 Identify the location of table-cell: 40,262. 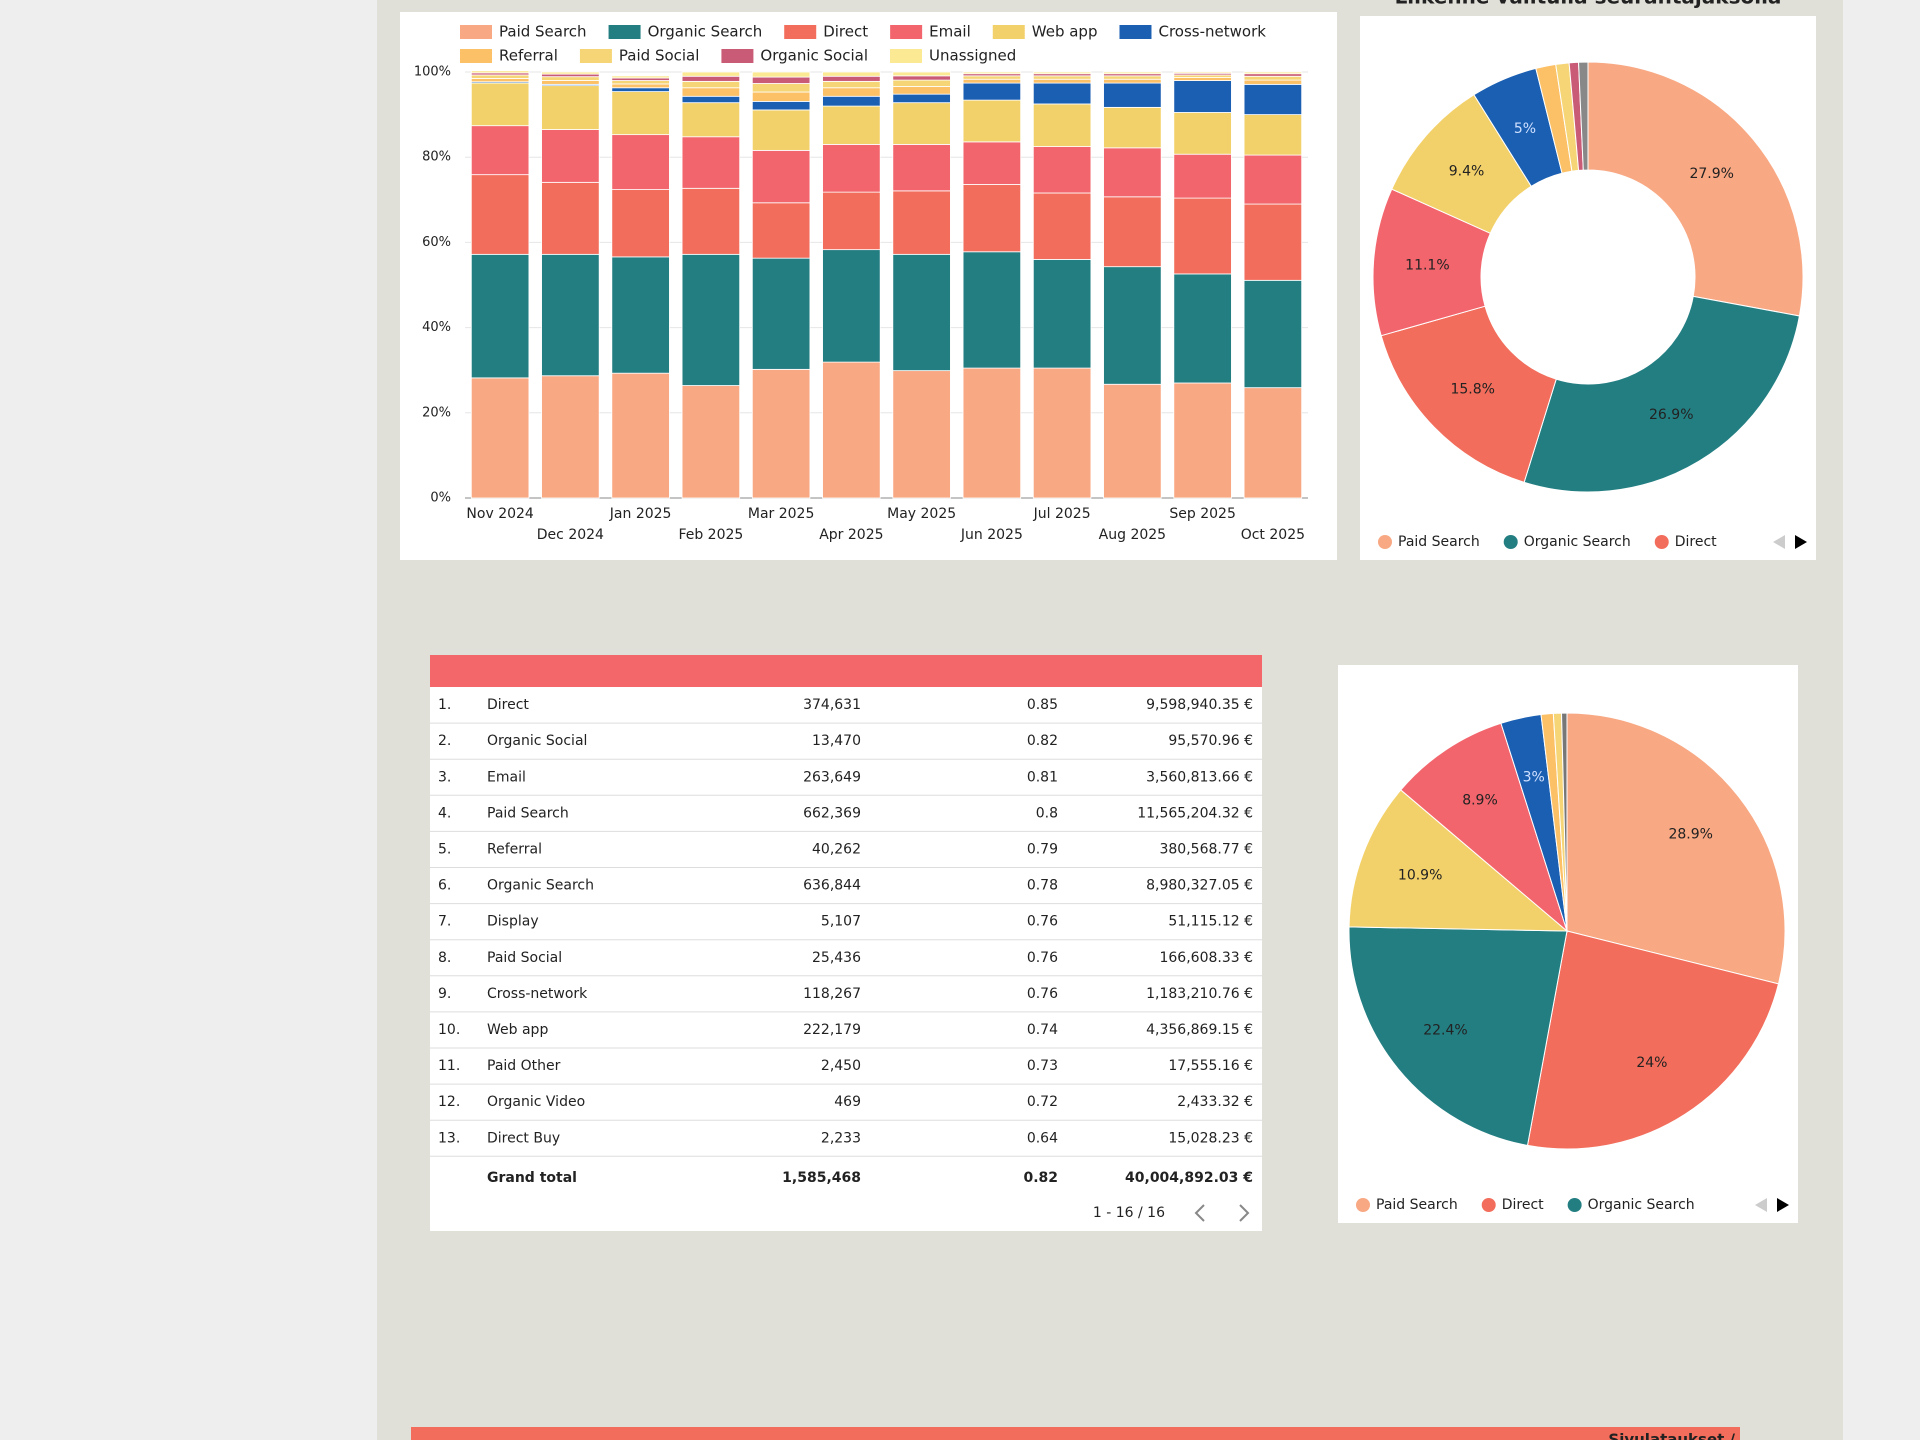
(836, 849).